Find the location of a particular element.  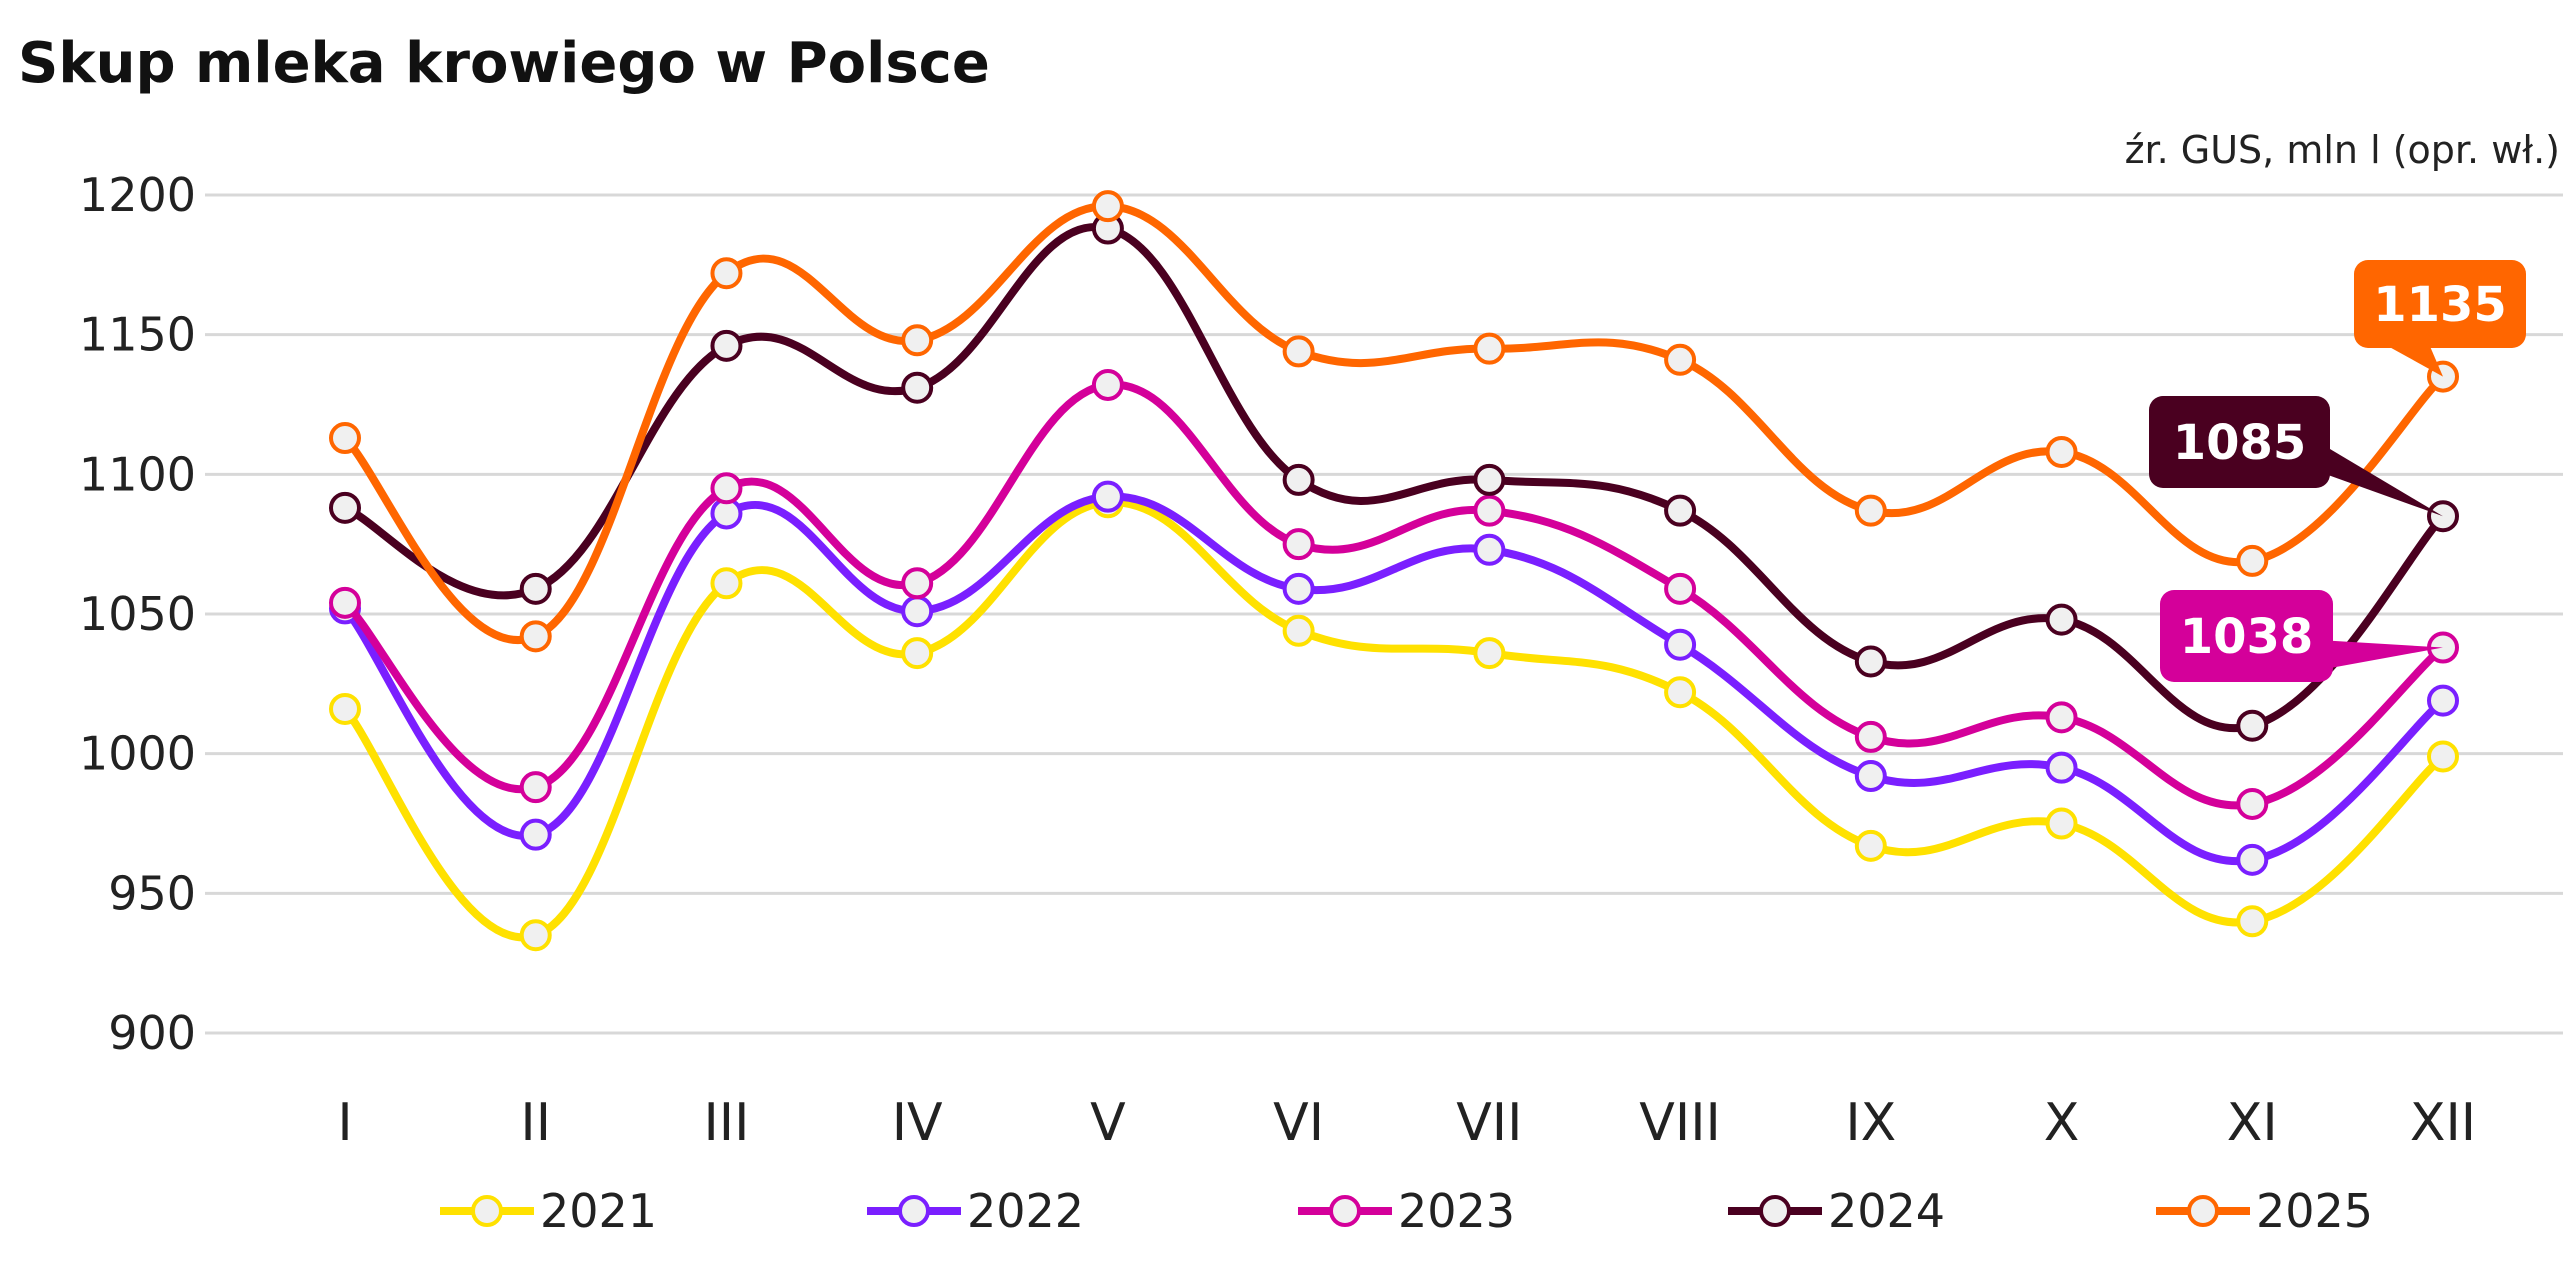

x-tick-label: XI is located at coordinates (2252, 1123).